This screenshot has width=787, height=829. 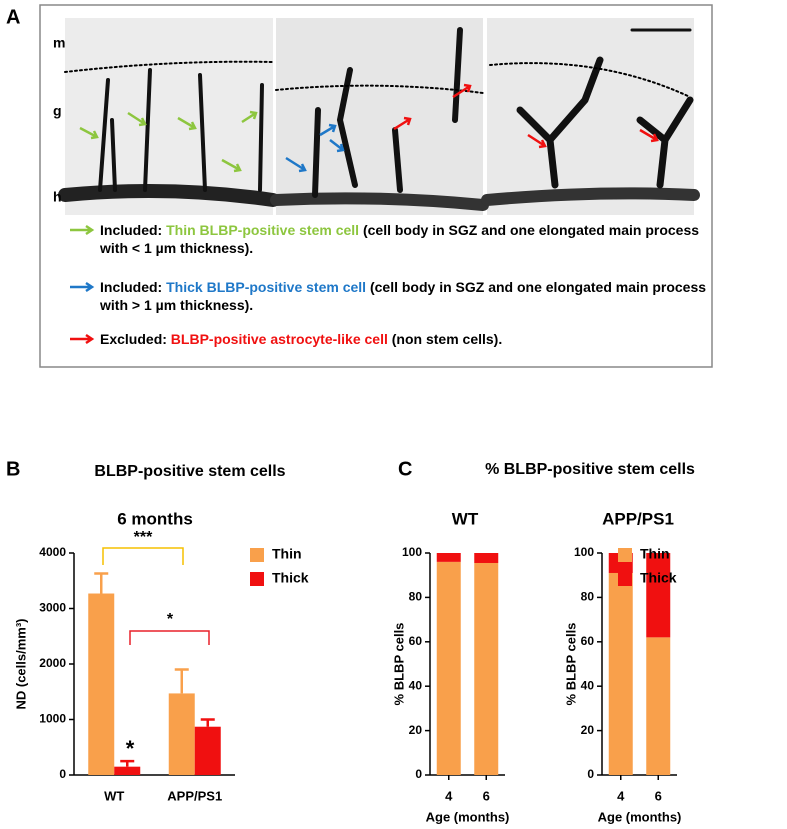 I want to click on description: (non stem cells)., so click(x=447, y=339).